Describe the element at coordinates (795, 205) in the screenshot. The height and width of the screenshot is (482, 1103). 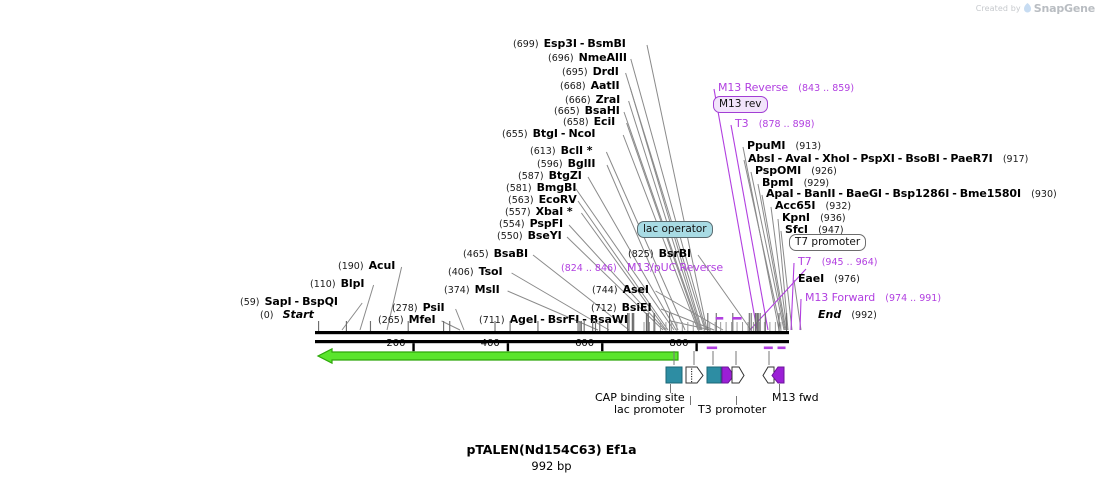
I see `enzyme-name: Acc65I` at that location.